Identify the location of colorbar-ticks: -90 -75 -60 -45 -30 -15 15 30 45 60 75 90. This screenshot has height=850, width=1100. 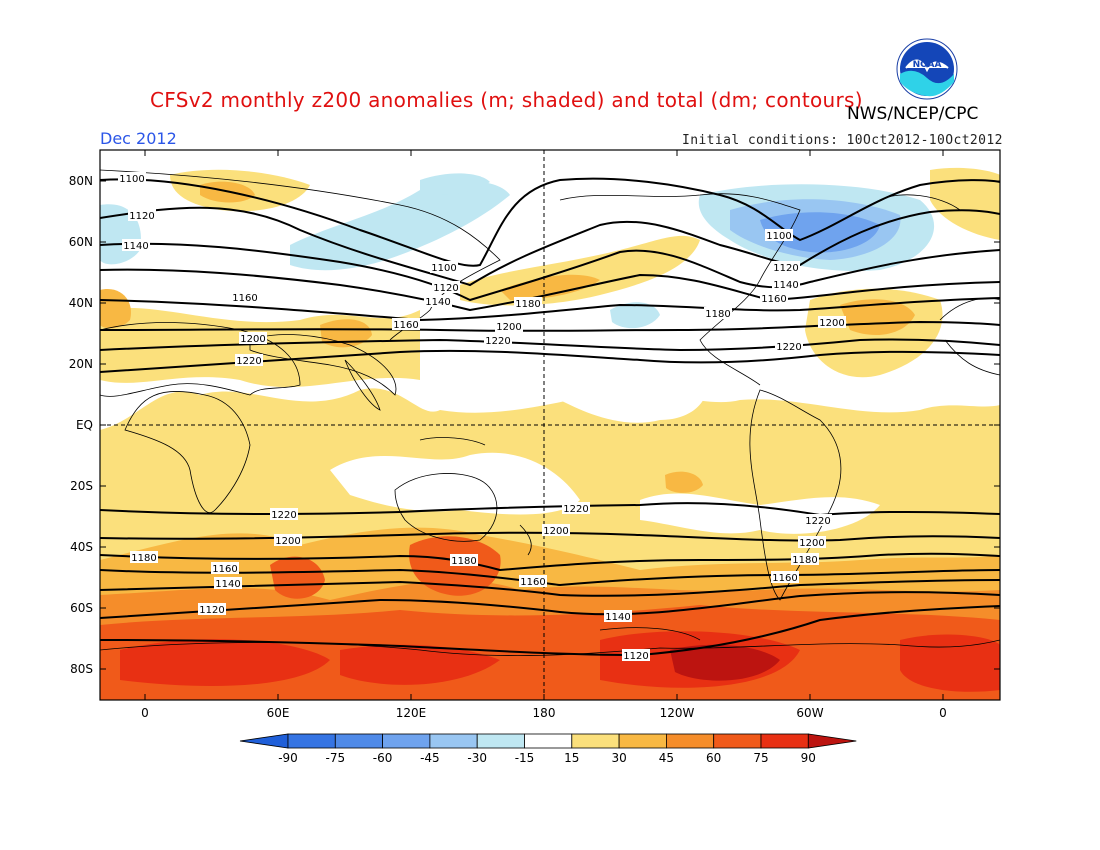
(547, 758).